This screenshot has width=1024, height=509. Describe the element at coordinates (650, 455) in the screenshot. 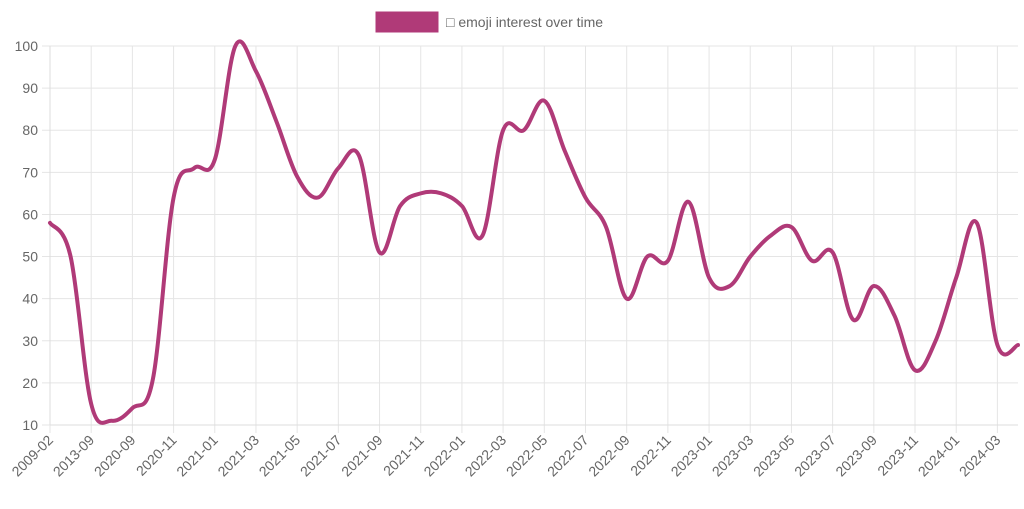

I see `x-tick-label: 2022-11` at that location.